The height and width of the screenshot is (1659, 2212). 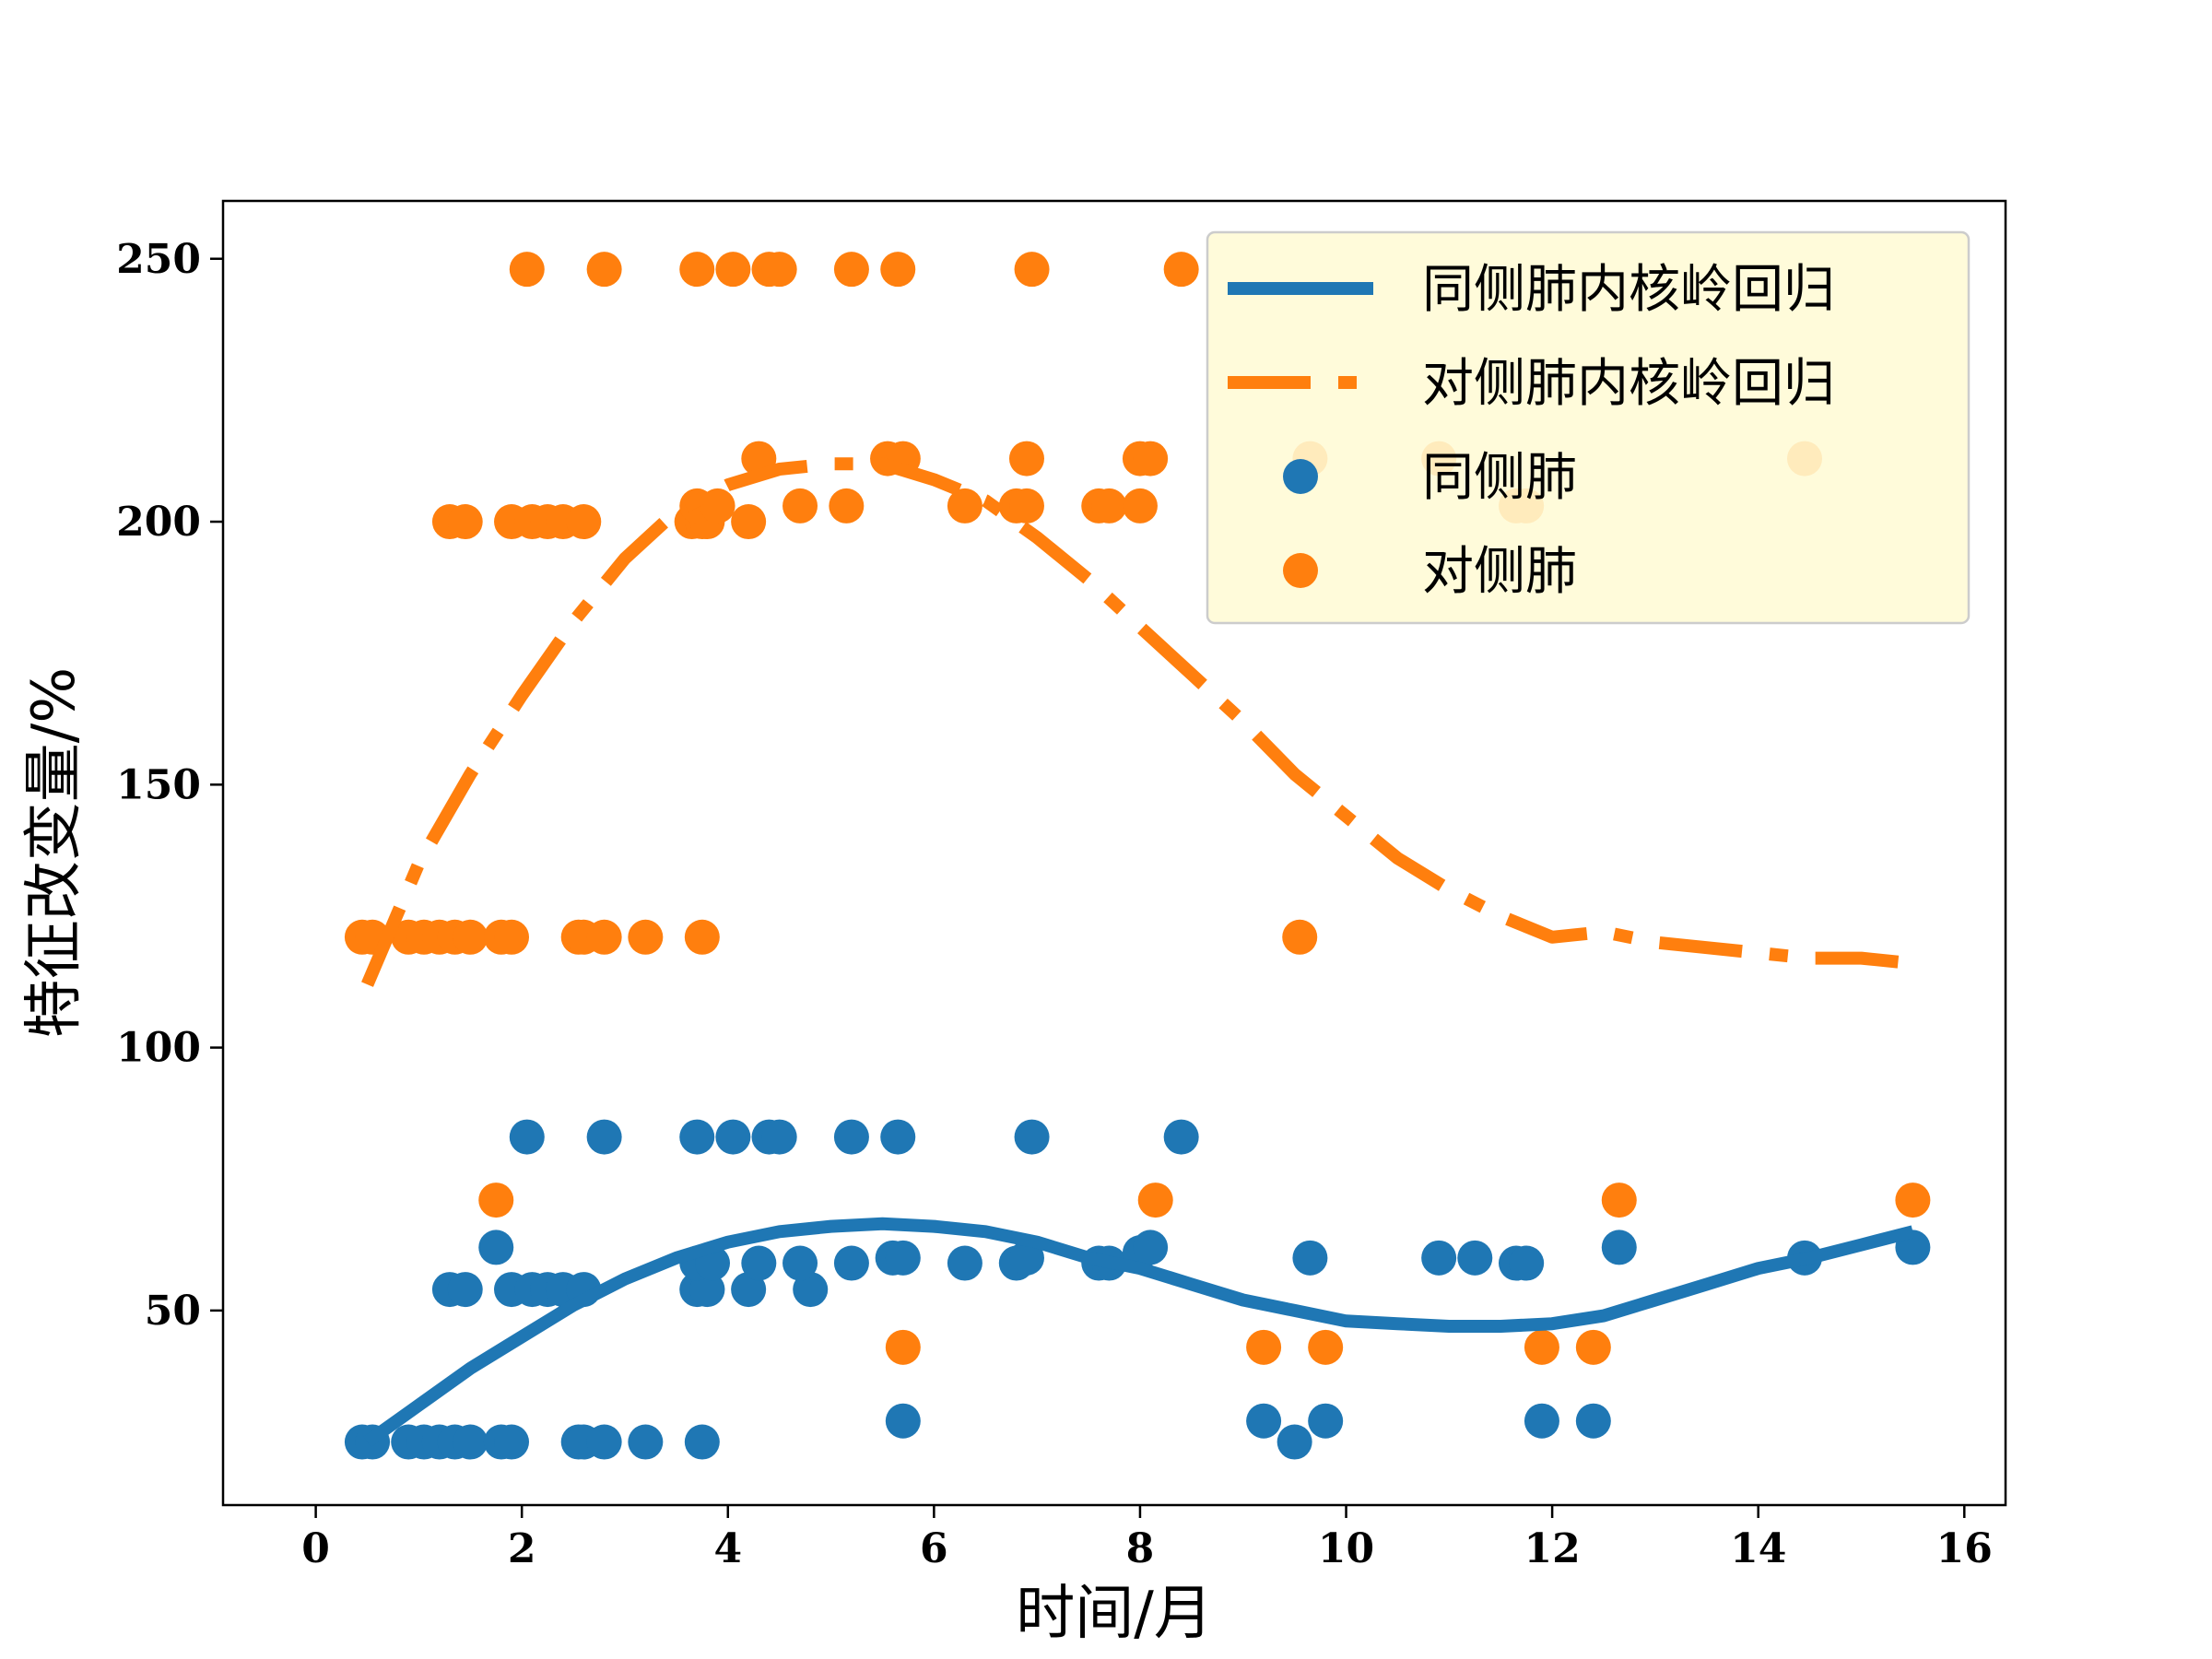 What do you see at coordinates (1628, 290) in the screenshot?
I see `legend-label: 同侧肺内核岭回归` at bounding box center [1628, 290].